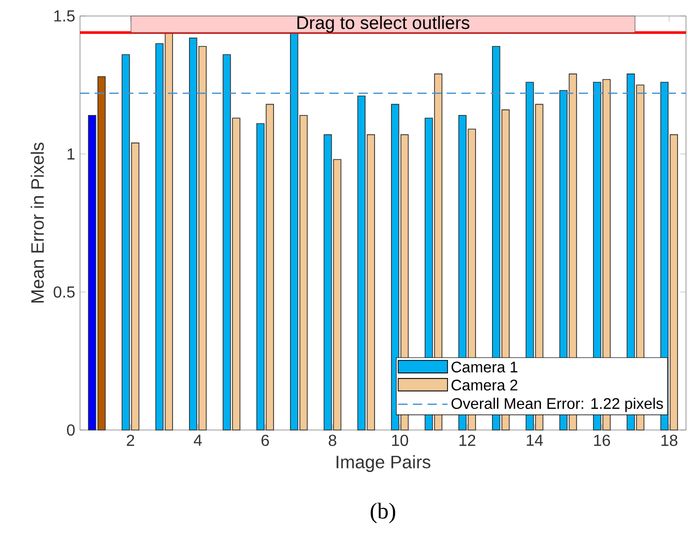 This screenshot has height=538, width=688. Describe the element at coordinates (669, 440) in the screenshot. I see `x-tick-label: 18` at that location.